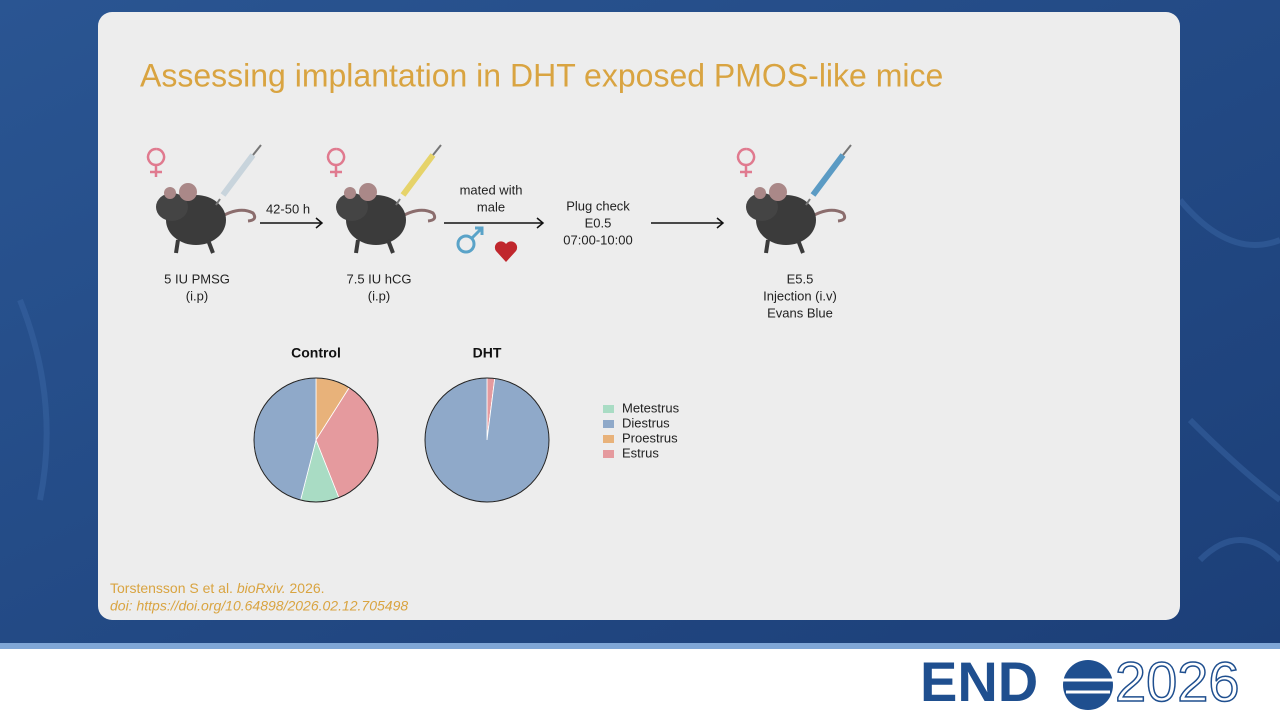 The image size is (1280, 725). Describe the element at coordinates (491, 189) in the screenshot. I see `mating-label: mated with` at that location.